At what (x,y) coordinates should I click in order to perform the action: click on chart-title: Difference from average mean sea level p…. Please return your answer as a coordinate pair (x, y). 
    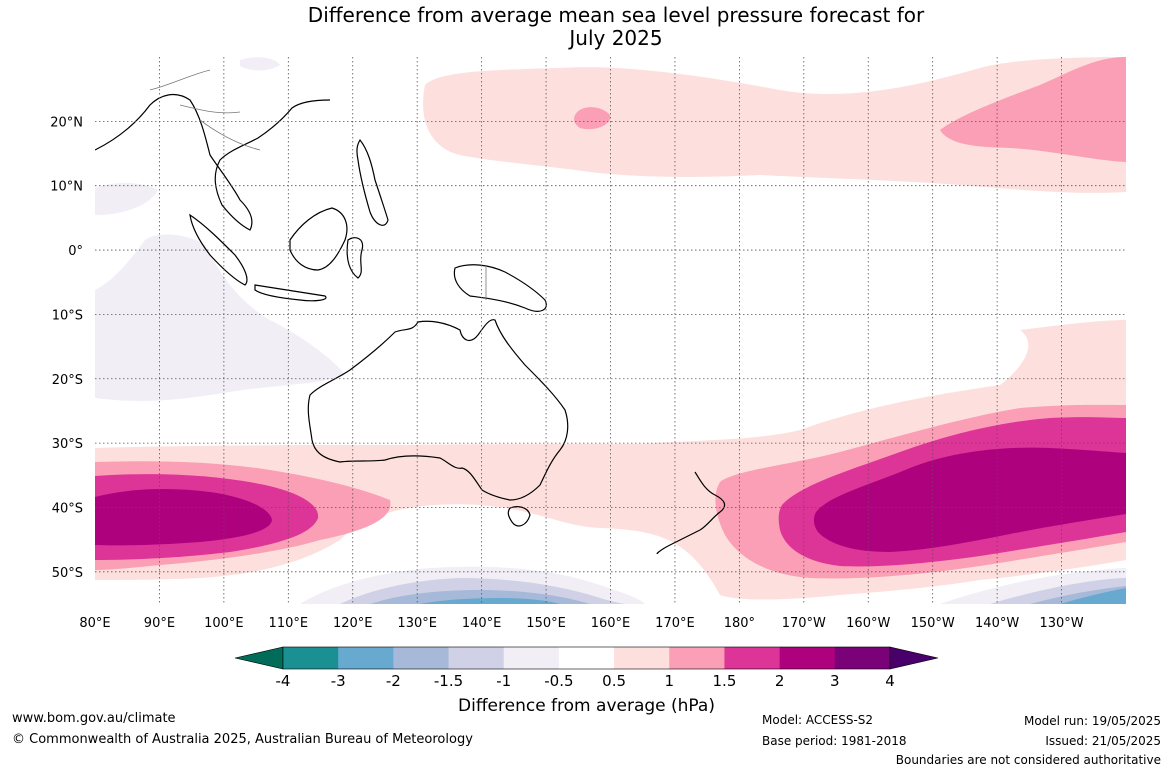
    Looking at the image, I should click on (586, 27).